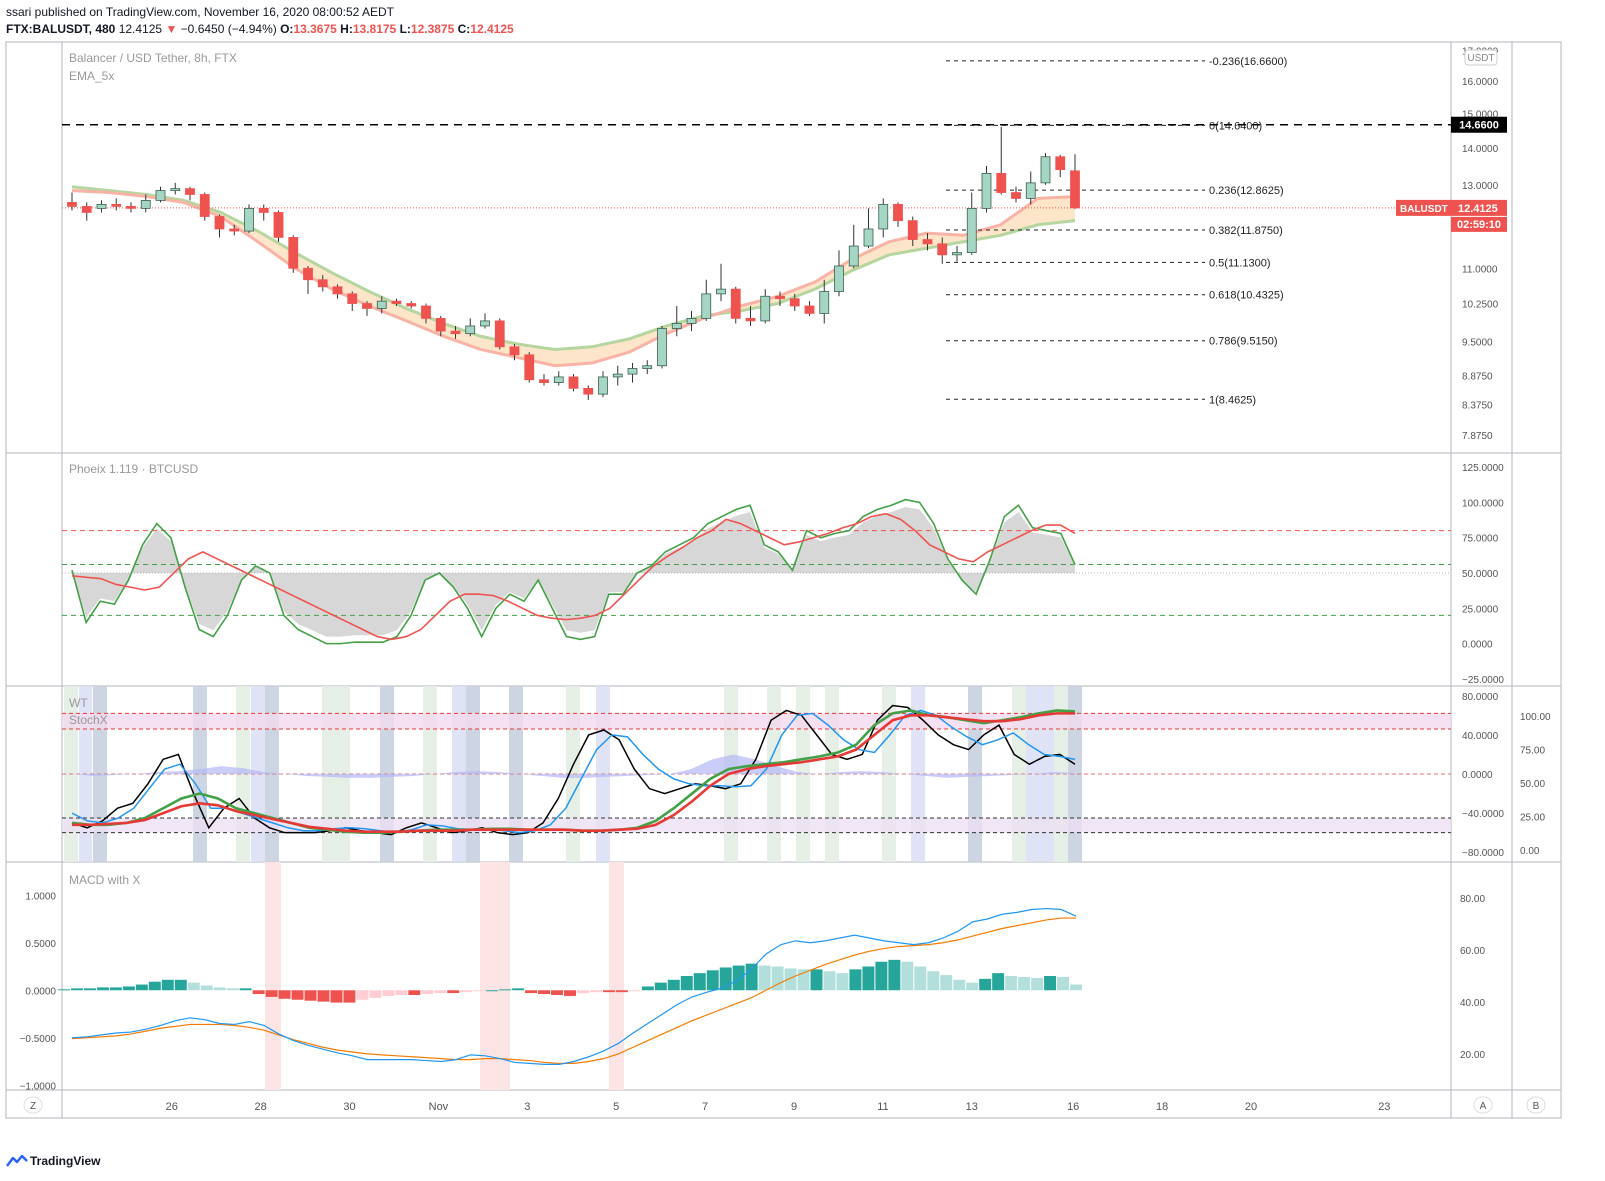  I want to click on price-tick-label: 16.0000, so click(1480, 82).